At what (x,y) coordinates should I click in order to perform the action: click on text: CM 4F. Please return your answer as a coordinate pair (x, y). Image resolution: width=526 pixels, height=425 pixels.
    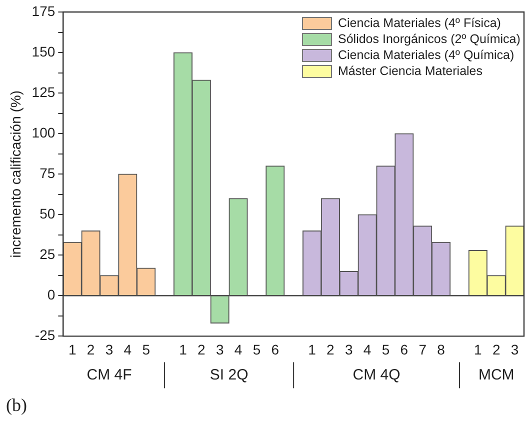
    Looking at the image, I should click on (109, 375).